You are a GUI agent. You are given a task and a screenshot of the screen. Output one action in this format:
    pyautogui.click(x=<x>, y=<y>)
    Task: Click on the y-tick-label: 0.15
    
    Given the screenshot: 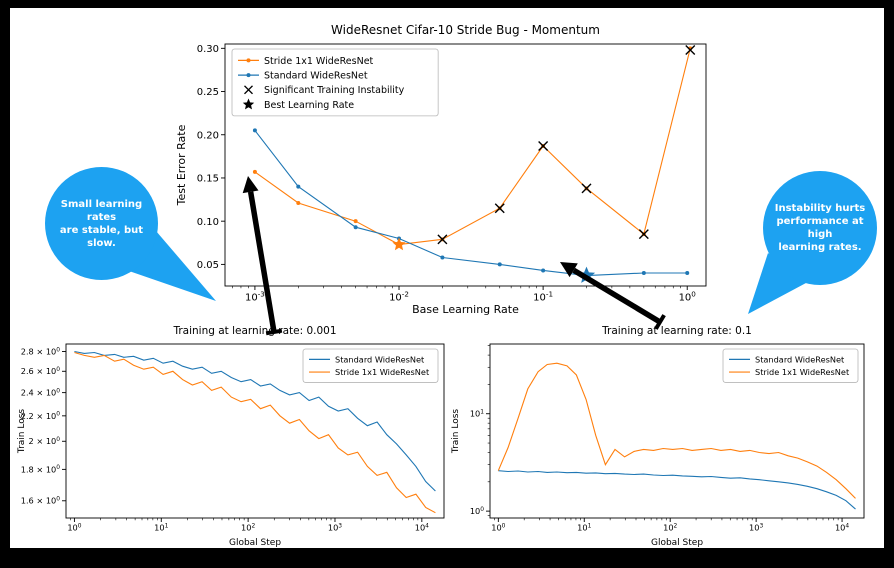 What is the action you would take?
    pyautogui.click(x=208, y=179)
    